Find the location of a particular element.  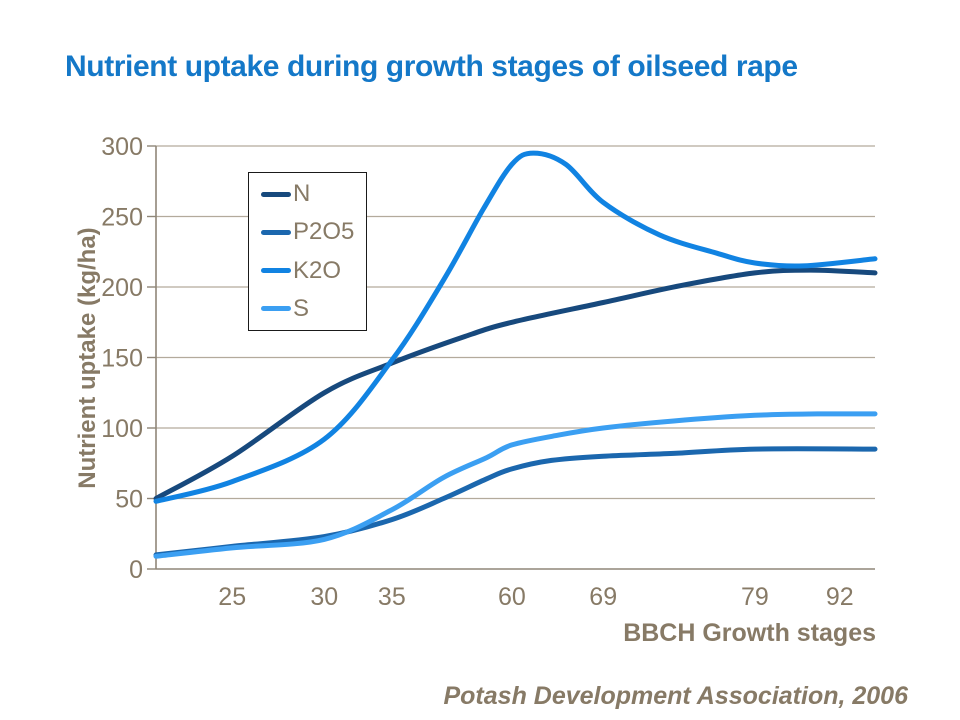

x-tick-label: 92 is located at coordinates (840, 597).